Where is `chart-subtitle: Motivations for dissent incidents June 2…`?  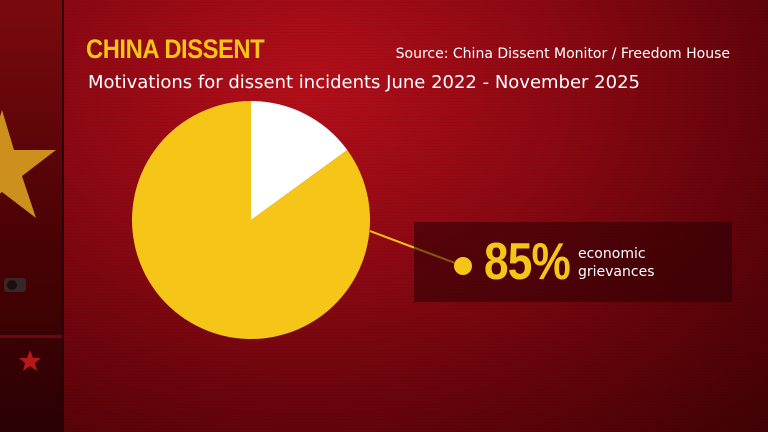
chart-subtitle: Motivations for dissent incidents June 2… is located at coordinates (364, 82).